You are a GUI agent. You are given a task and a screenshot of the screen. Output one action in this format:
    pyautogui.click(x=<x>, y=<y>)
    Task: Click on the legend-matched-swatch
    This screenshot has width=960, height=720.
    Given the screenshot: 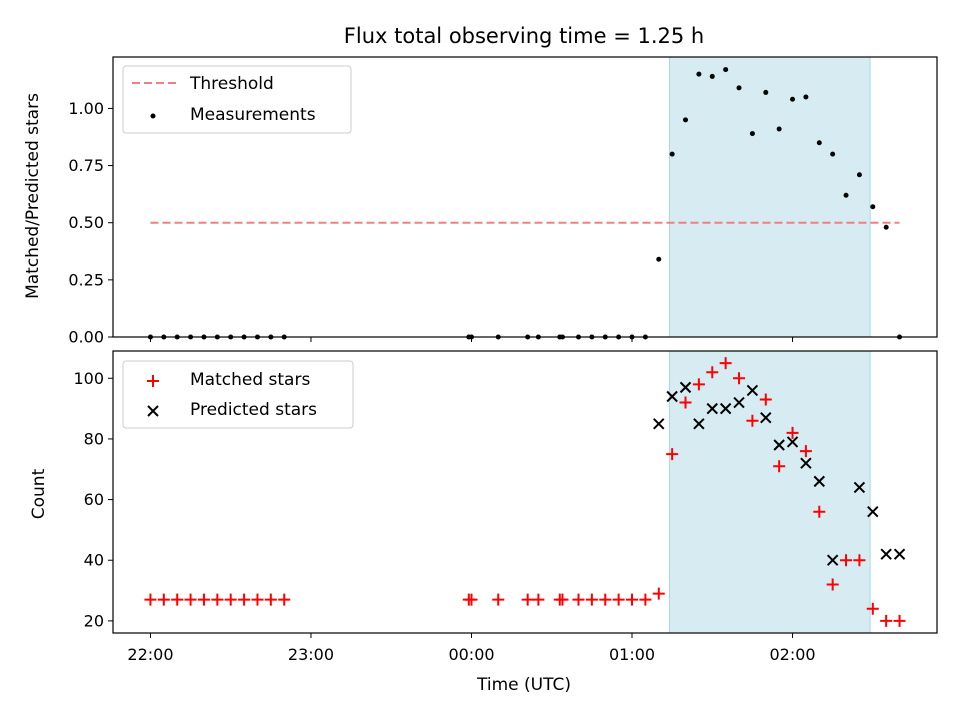 What is the action you would take?
    pyautogui.click(x=153, y=381)
    